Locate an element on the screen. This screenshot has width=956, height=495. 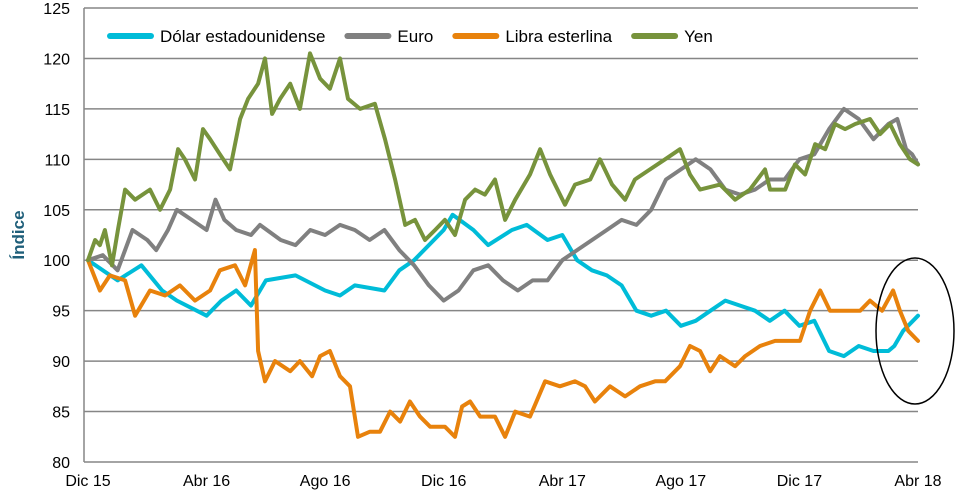
legend-label: Euro is located at coordinates (415, 36).